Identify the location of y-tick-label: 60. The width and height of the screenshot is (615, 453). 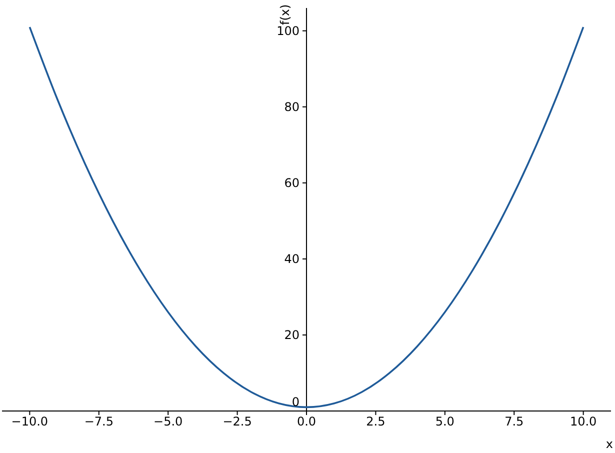
(292, 183).